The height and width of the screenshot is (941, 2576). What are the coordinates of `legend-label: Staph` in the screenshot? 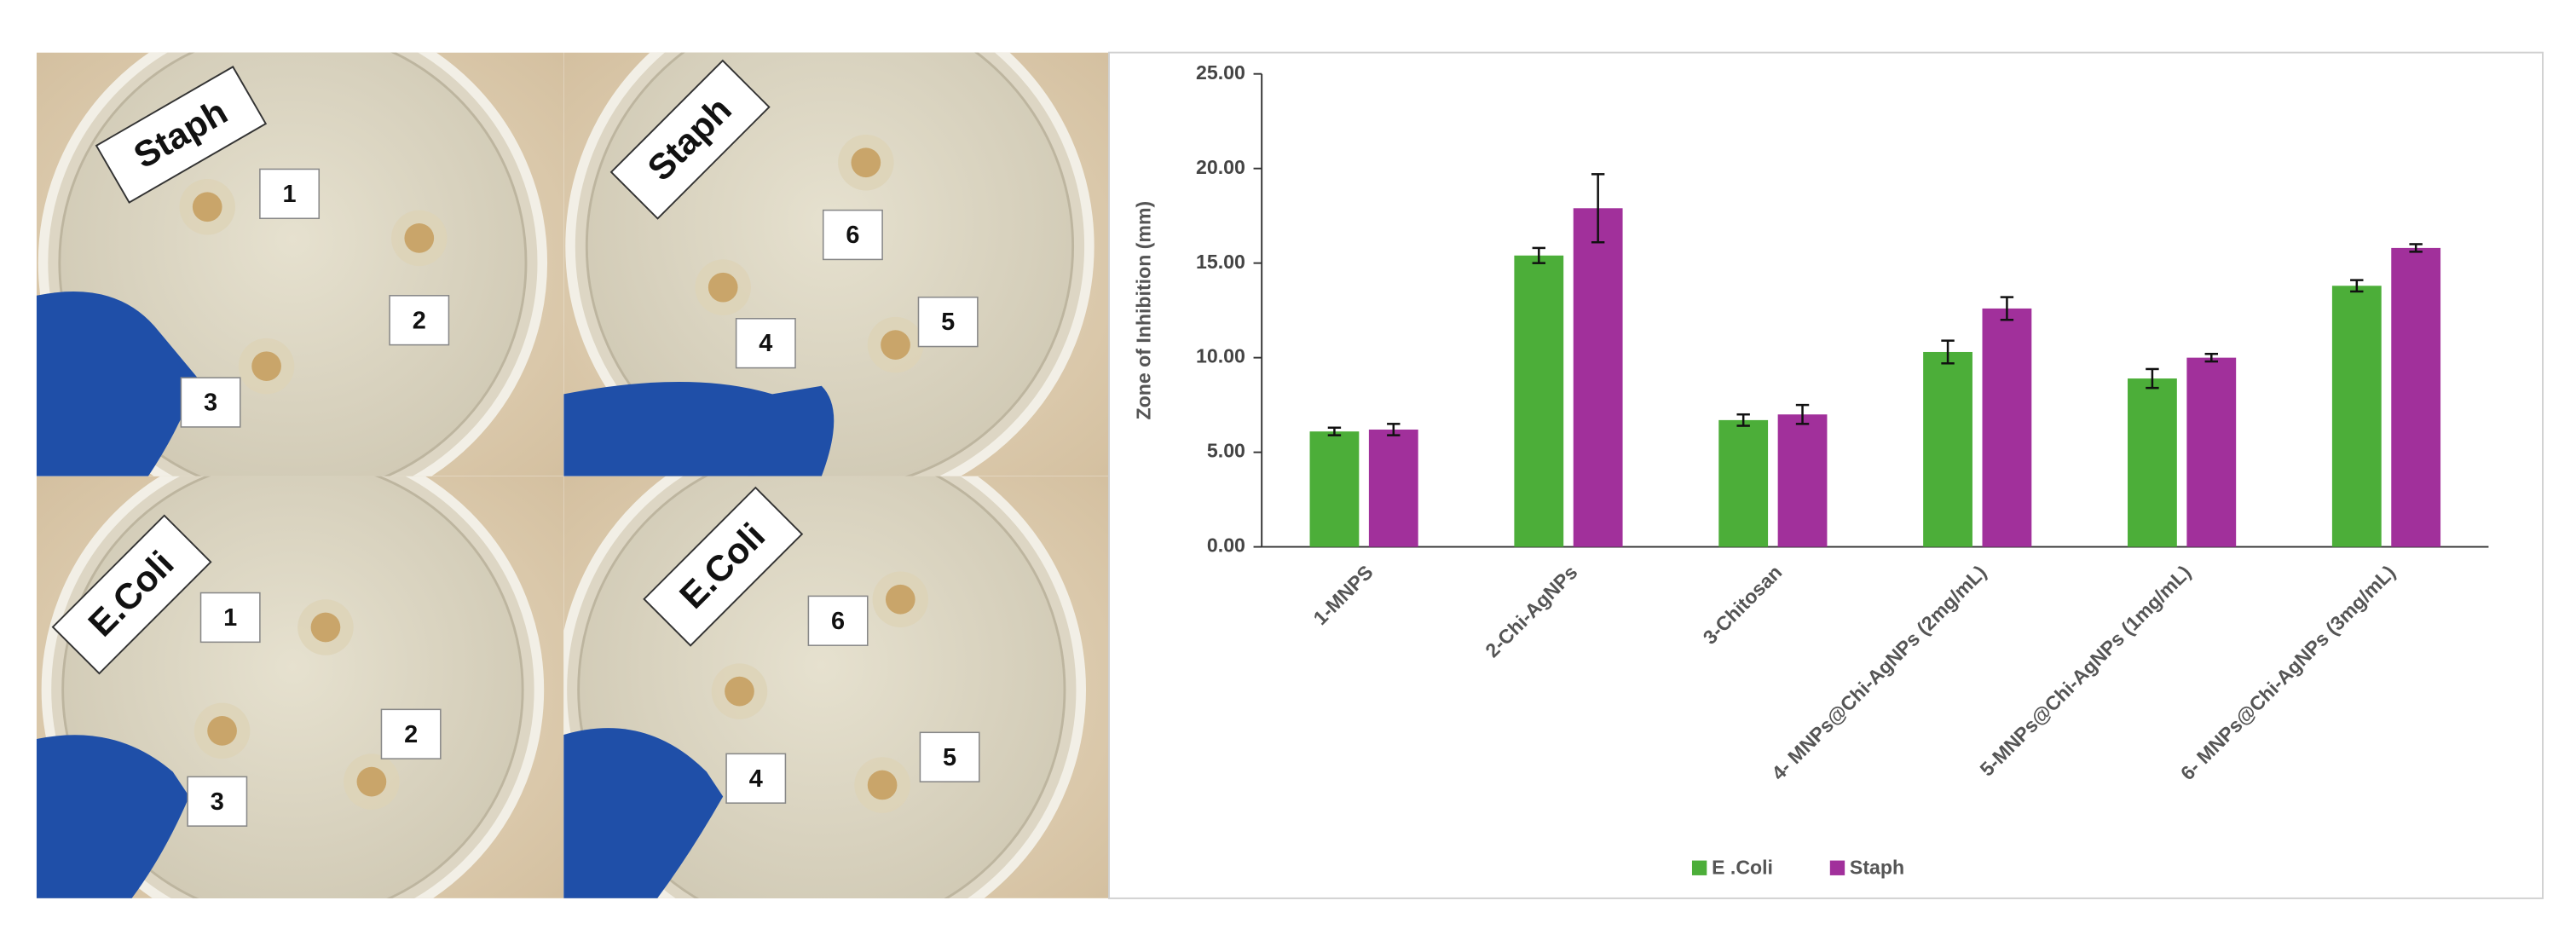 It's located at (1877, 867).